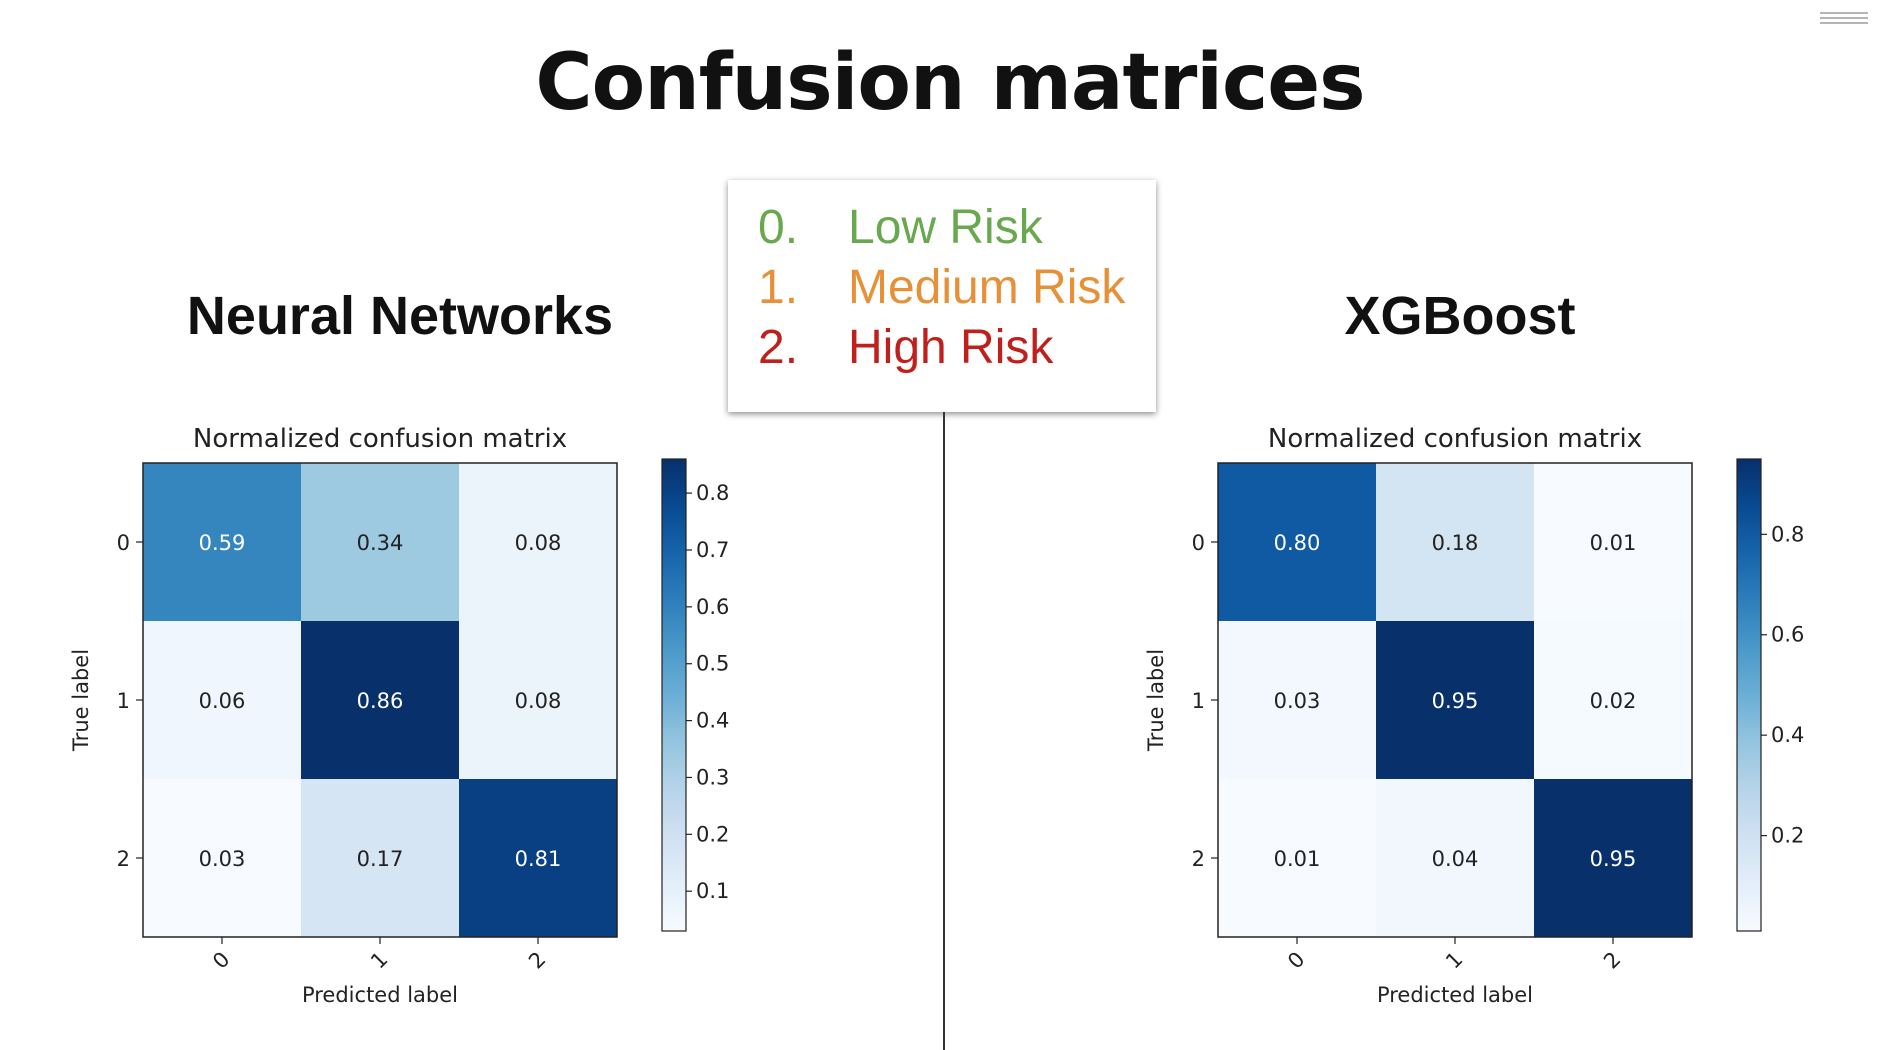 Image resolution: width=1900 pixels, height=1050 pixels. I want to click on colorbar-tick-label: 0.5, so click(712, 664).